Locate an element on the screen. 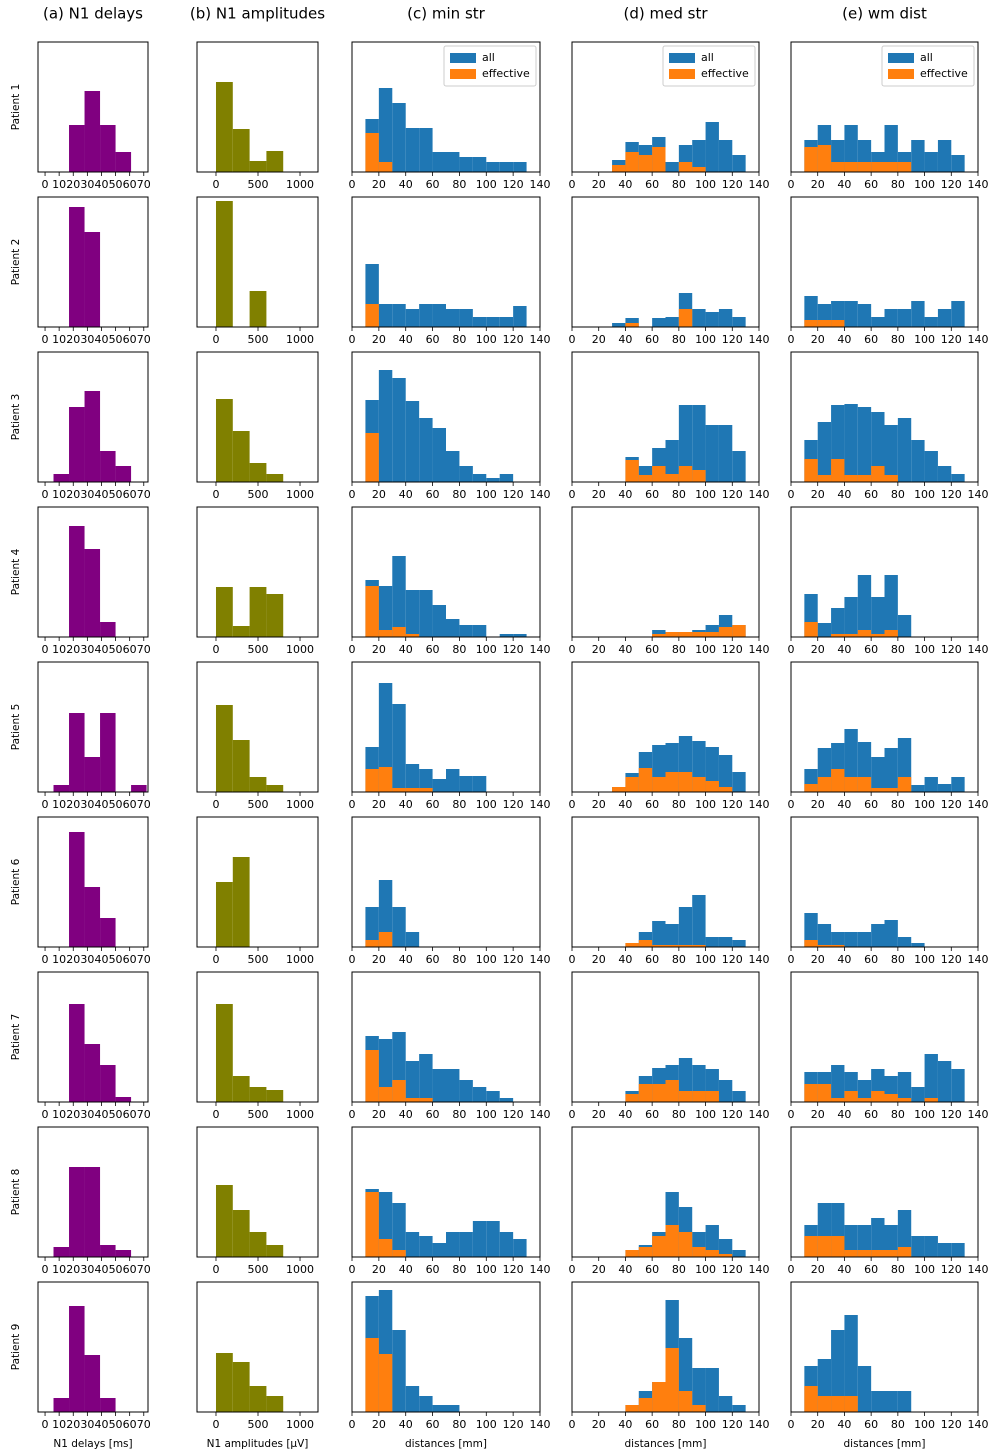 This screenshot has width=994, height=1454. x-tick-label: 500 is located at coordinates (258, 1114).